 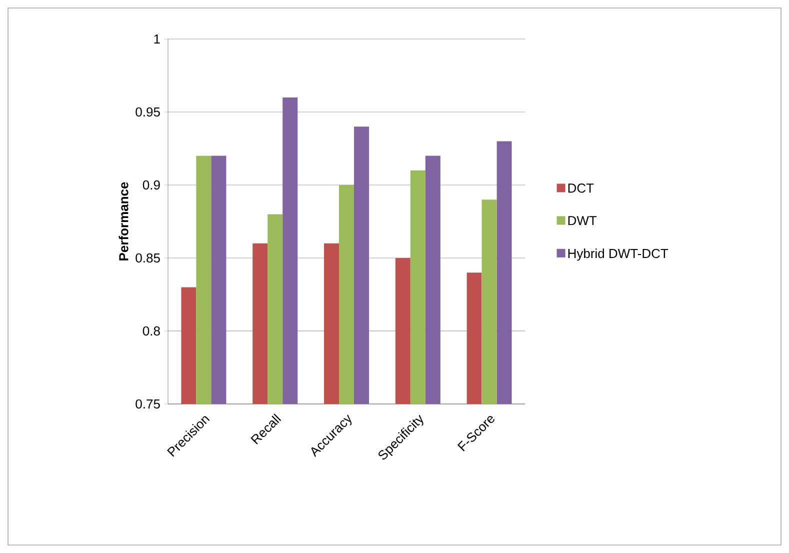 What do you see at coordinates (151, 185) in the screenshot?
I see `y-tick-label: 0.9` at bounding box center [151, 185].